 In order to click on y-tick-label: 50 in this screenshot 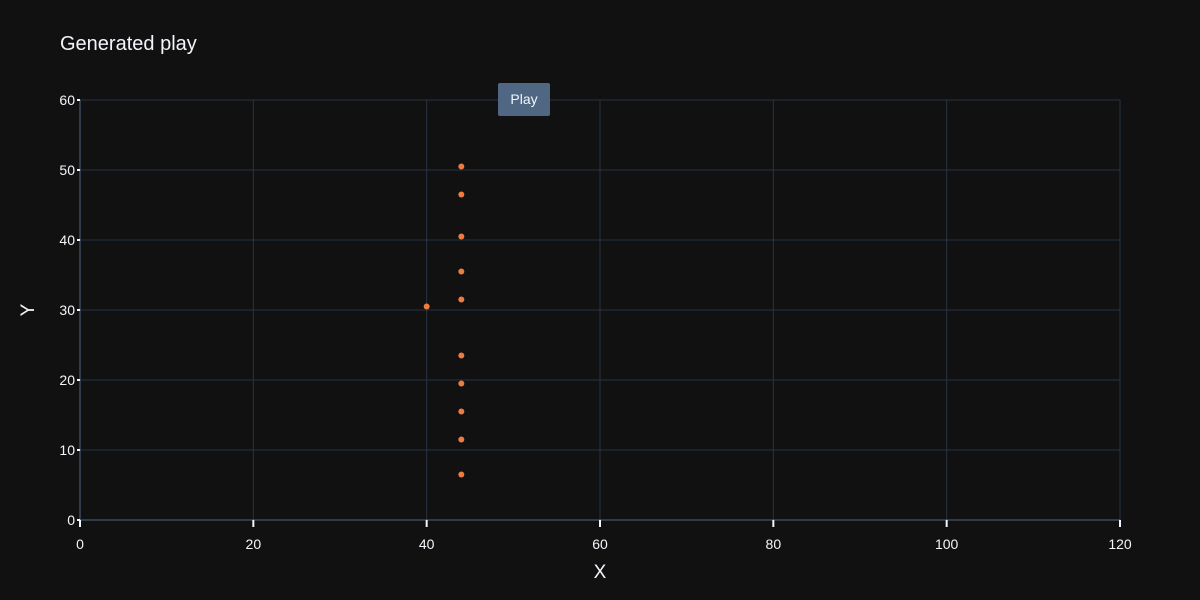, I will do `click(67, 170)`.